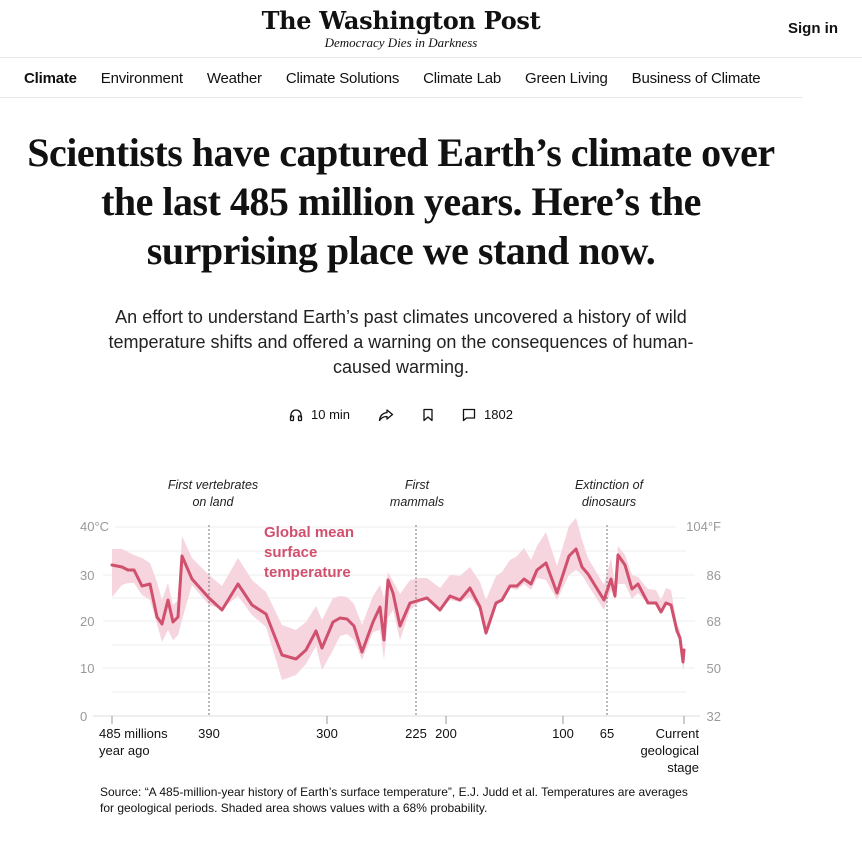 This screenshot has width=862, height=848. Describe the element at coordinates (566, 78) in the screenshot. I see `nav-item-green-living: Green Living` at that location.